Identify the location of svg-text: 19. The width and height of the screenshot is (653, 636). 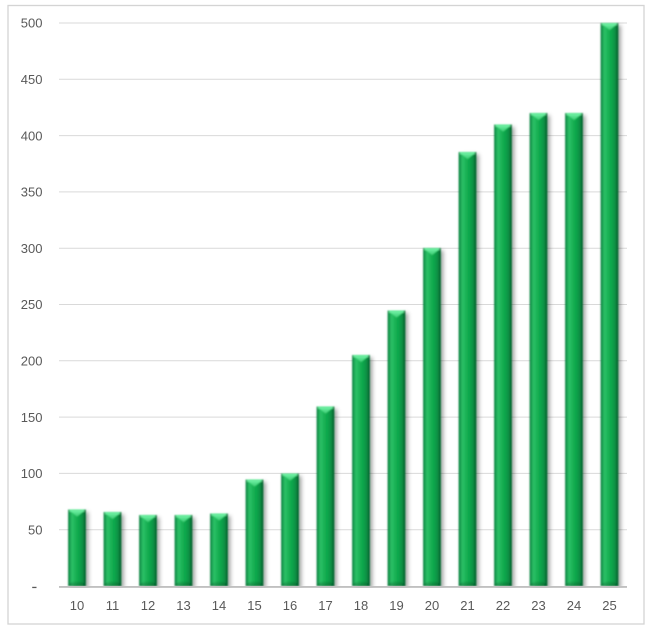
(396, 605).